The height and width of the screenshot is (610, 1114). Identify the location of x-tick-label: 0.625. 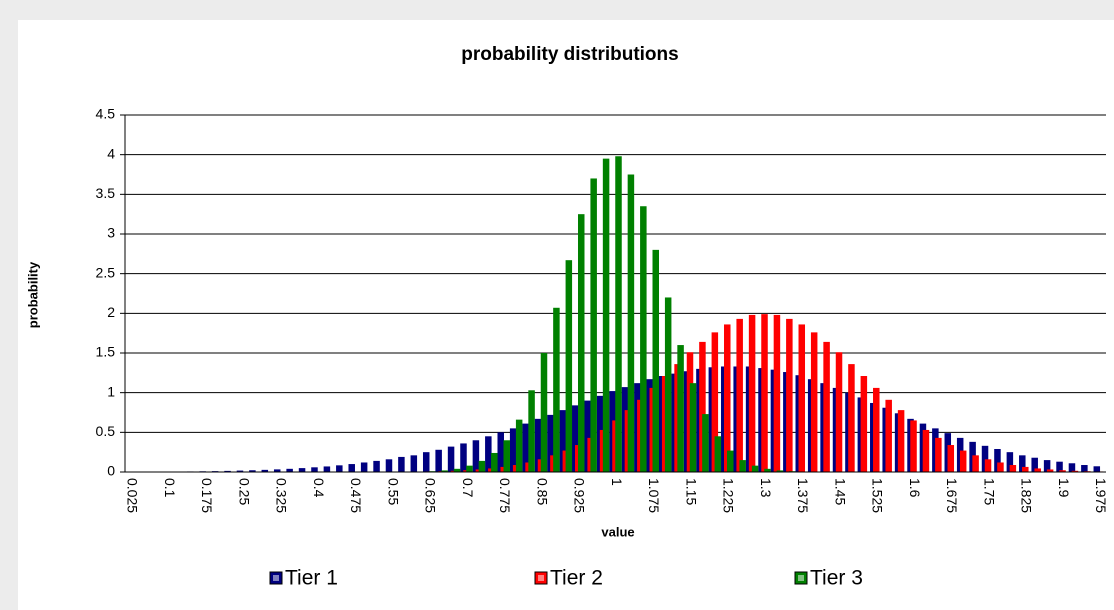
(431, 495).